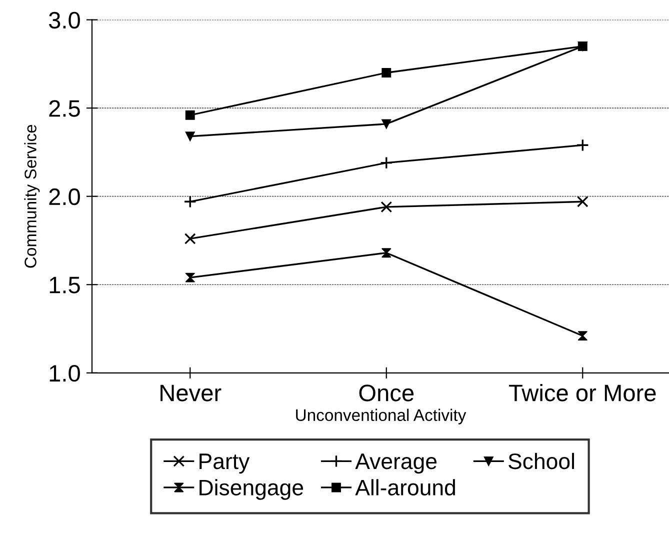 Image resolution: width=669 pixels, height=535 pixels. I want to click on y-tick-label: 1.5, so click(65, 285).